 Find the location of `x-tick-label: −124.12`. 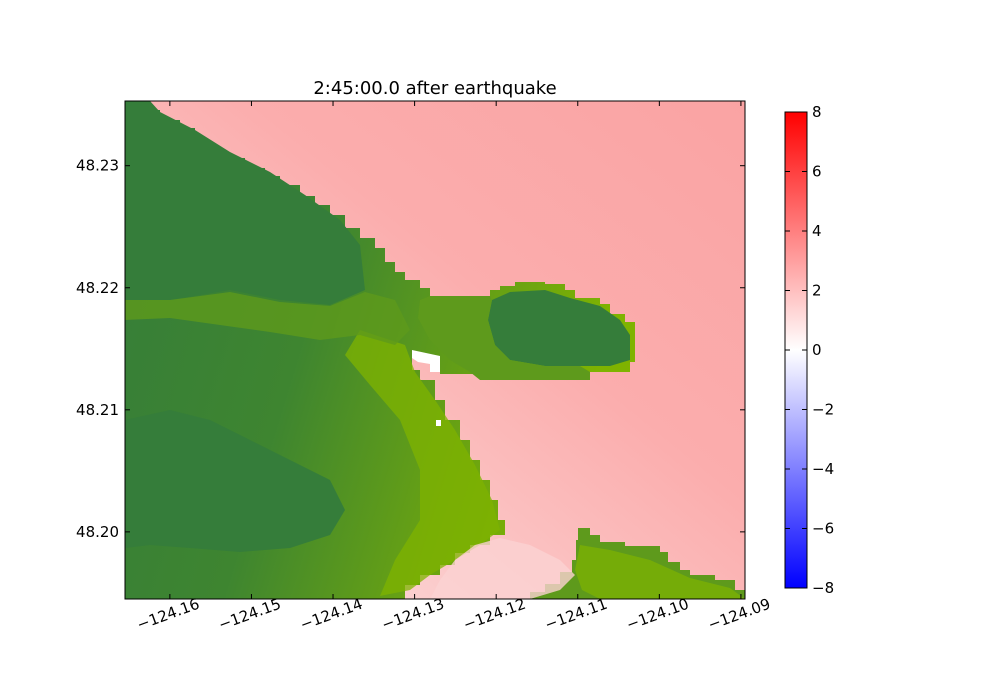

x-tick-label: −124.12 is located at coordinates (494, 614).